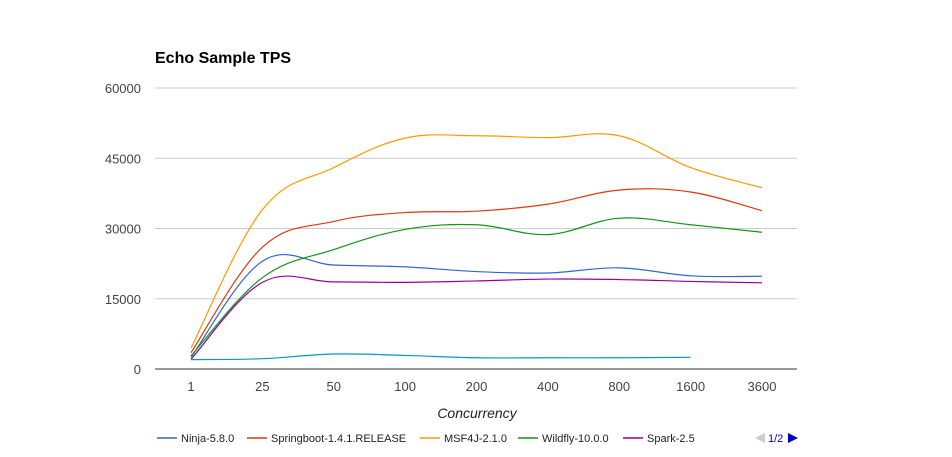 This screenshot has height=457, width=952. Describe the element at coordinates (334, 386) in the screenshot. I see `x-tick-label: 50` at that location.